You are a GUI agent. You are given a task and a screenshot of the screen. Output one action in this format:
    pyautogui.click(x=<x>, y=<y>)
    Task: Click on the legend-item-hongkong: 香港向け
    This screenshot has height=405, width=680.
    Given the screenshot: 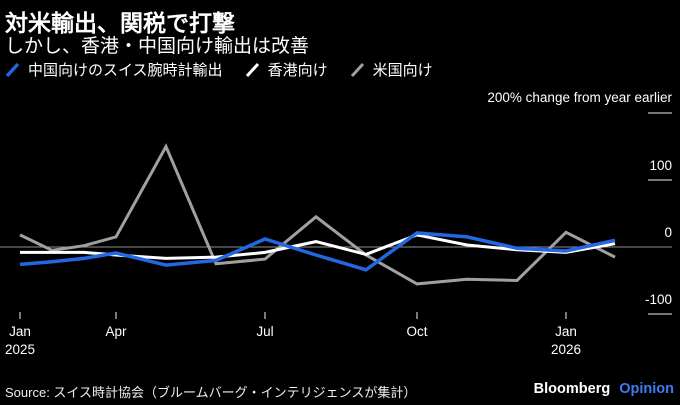 What is the action you would take?
    pyautogui.click(x=286, y=69)
    